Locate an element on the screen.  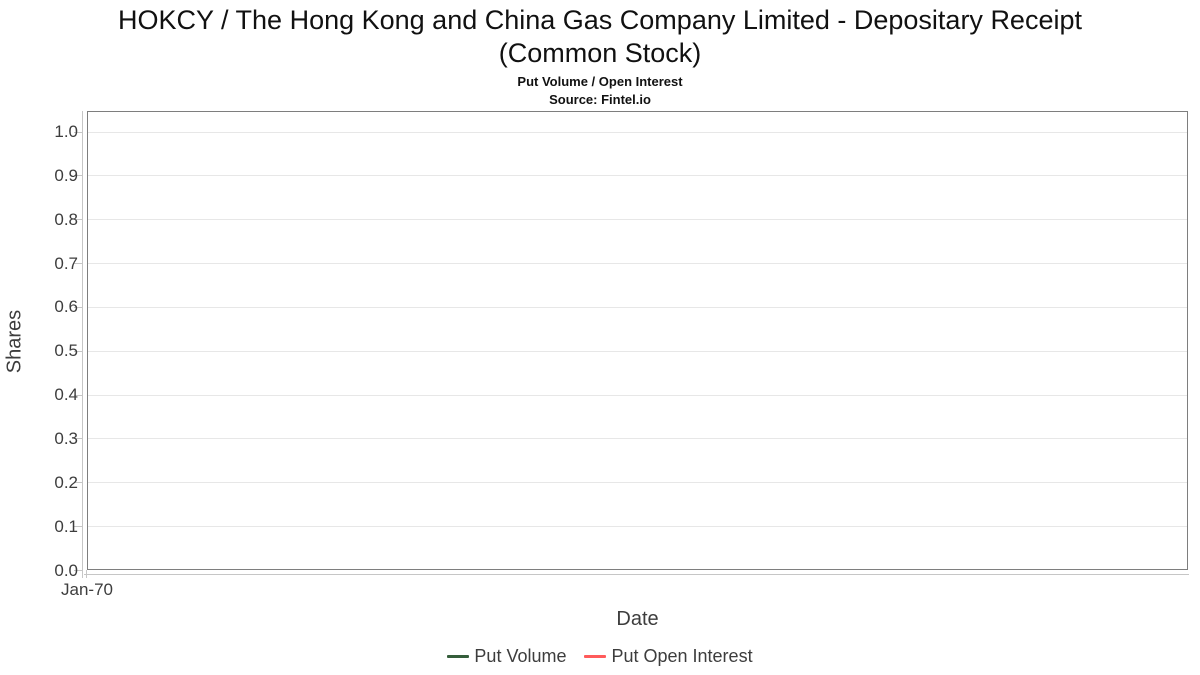
legend-item-put-volume: Put Volume is located at coordinates (506, 656).